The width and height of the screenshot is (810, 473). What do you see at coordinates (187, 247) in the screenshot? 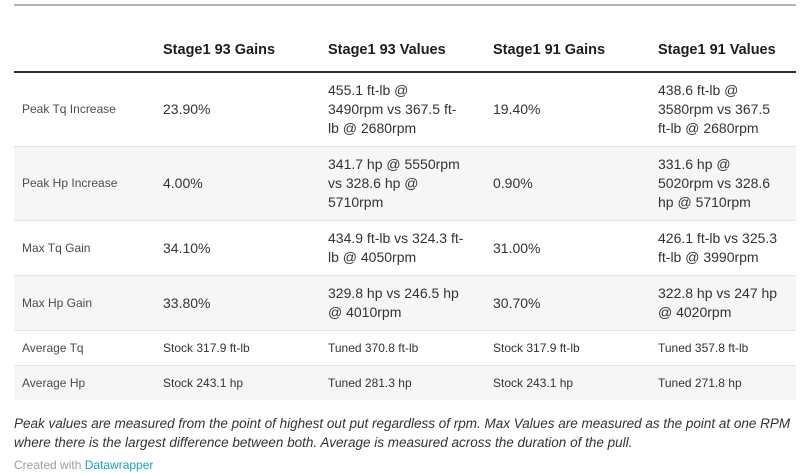
I see `table-cell: 34.10%` at bounding box center [187, 247].